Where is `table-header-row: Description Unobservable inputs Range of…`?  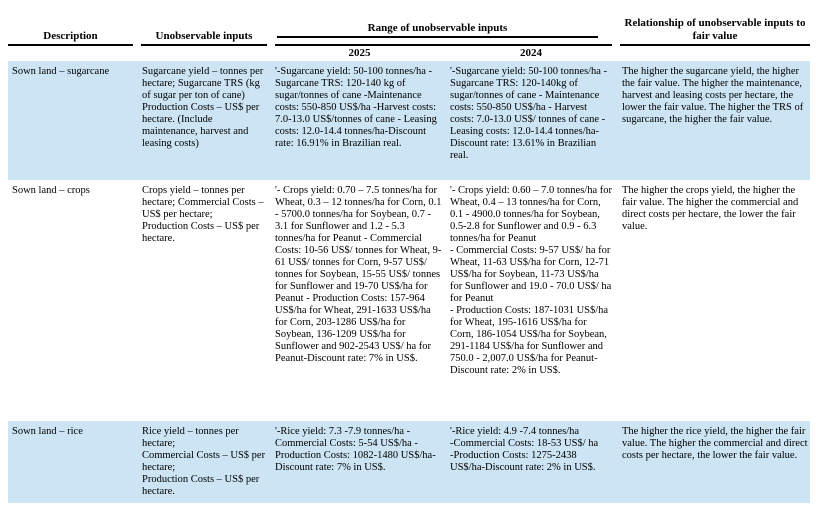 table-header-row: Description Unobservable inputs Range of… is located at coordinates (409, 27).